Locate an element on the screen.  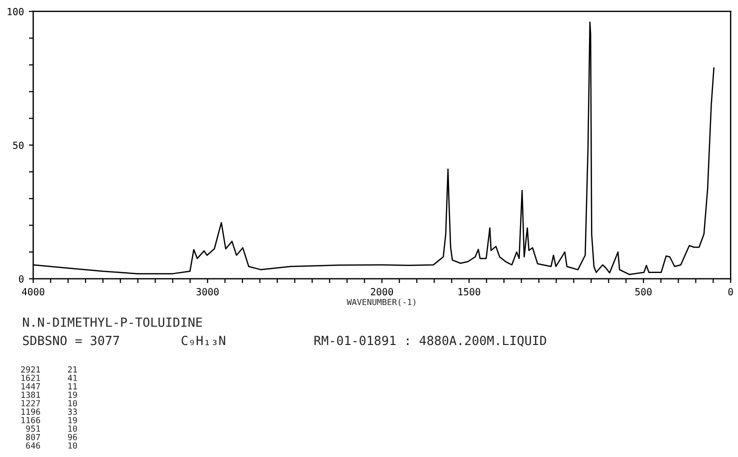
text: C₉H₁₃N is located at coordinates (204, 341).